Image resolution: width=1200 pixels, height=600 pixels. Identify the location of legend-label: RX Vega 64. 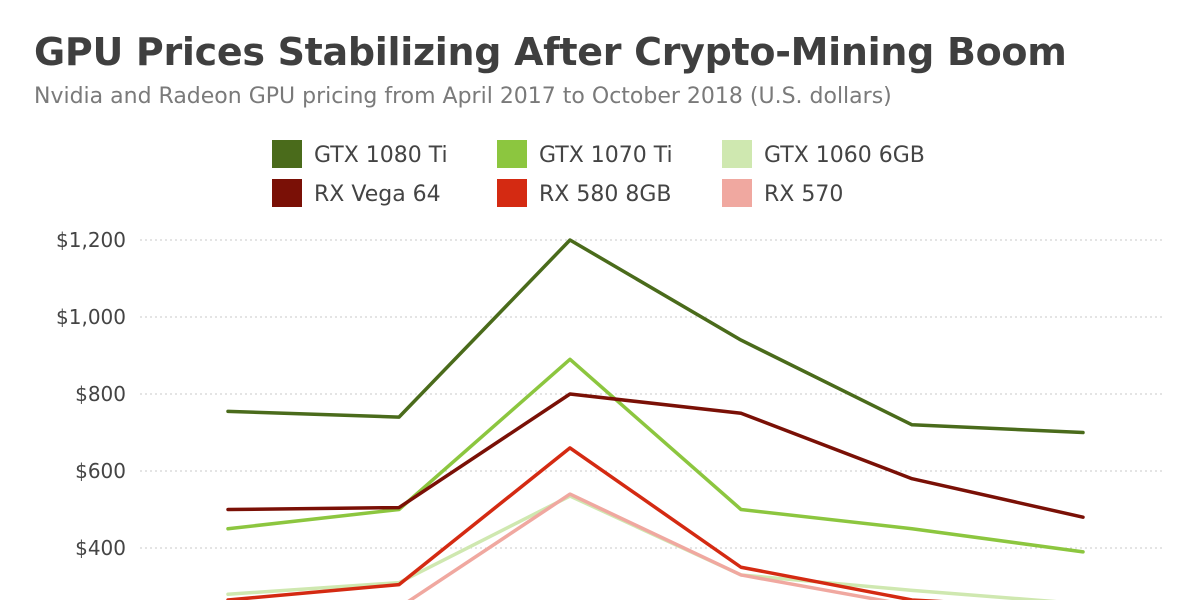
(377, 194).